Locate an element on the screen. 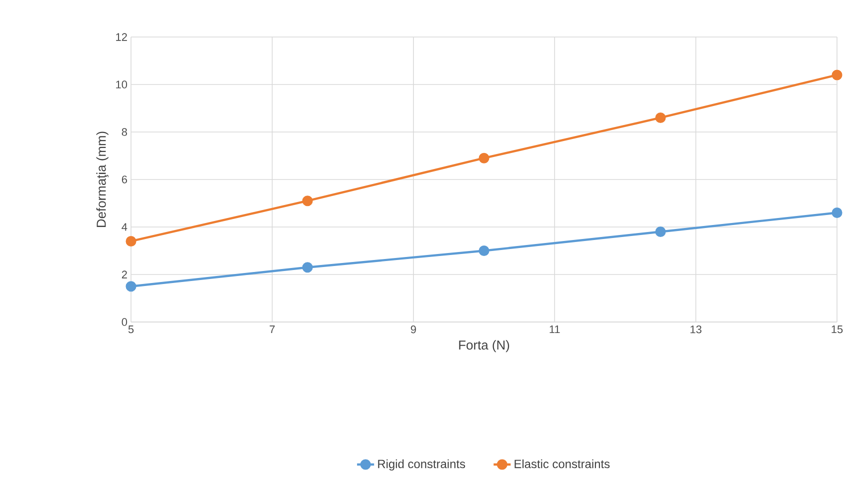 The image size is (866, 499). y-tick-label: 0 is located at coordinates (125, 322).